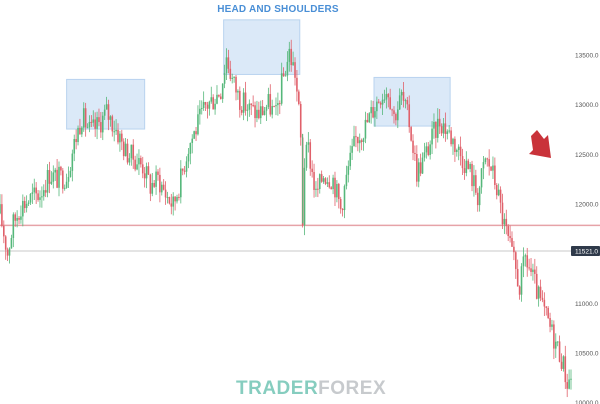  Describe the element at coordinates (585, 251) in the screenshot. I see `current-price-badge` at that location.